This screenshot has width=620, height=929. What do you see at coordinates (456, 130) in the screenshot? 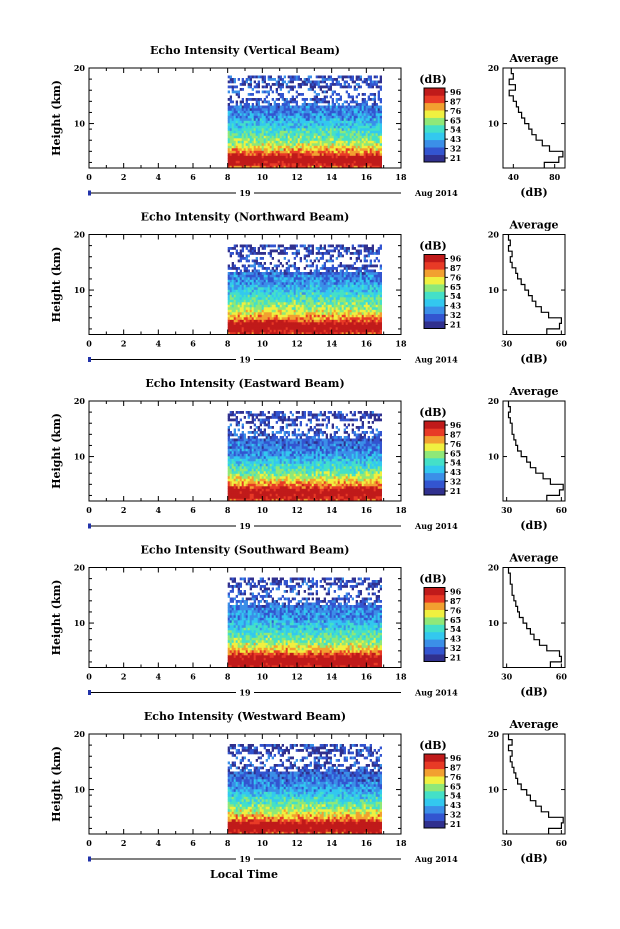
I see `colorbar-tick-label: 54` at bounding box center [456, 130].